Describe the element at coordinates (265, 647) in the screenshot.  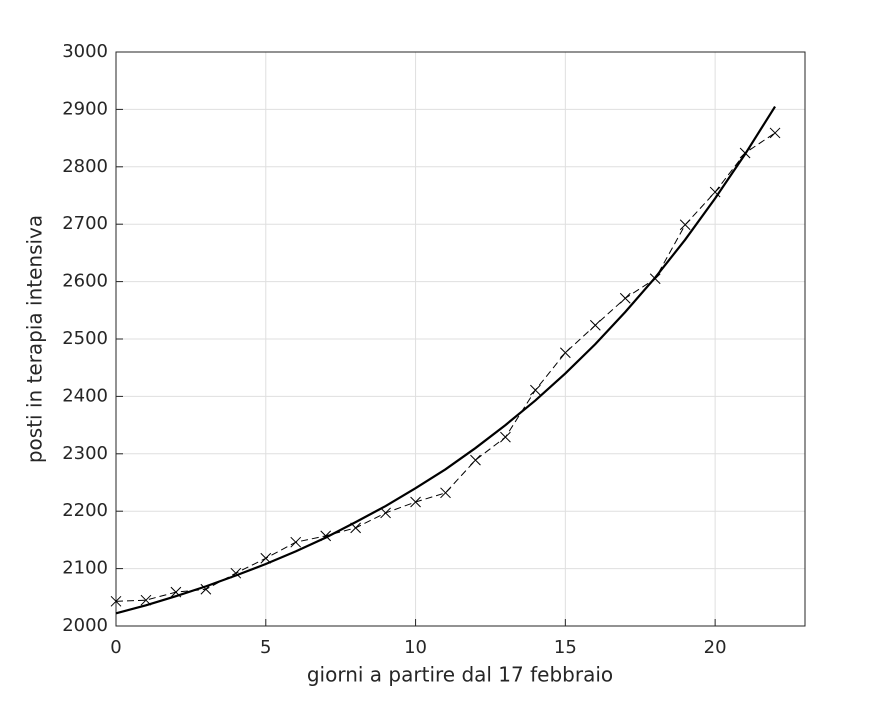
I see `x-tick-label: 5` at that location.